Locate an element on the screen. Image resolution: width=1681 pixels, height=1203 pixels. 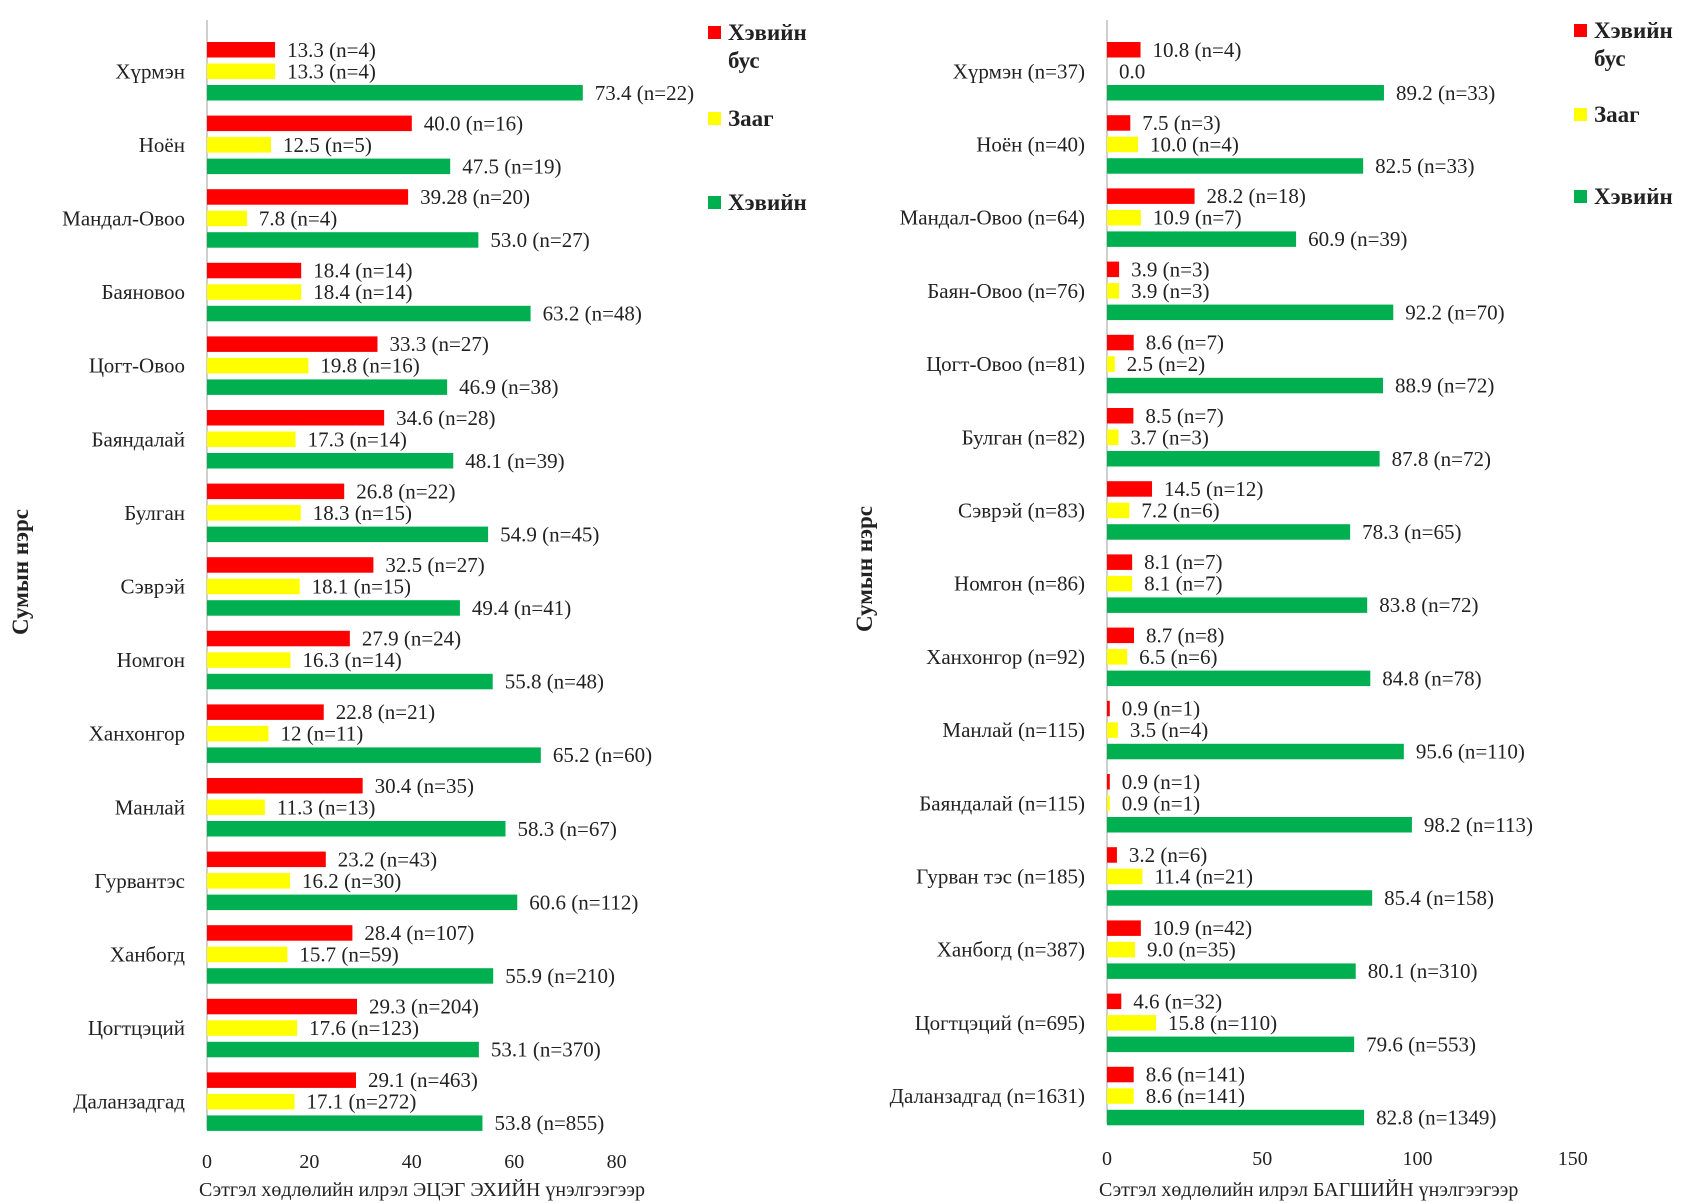
data-label: 34.6 (n=28) is located at coordinates (445, 418).